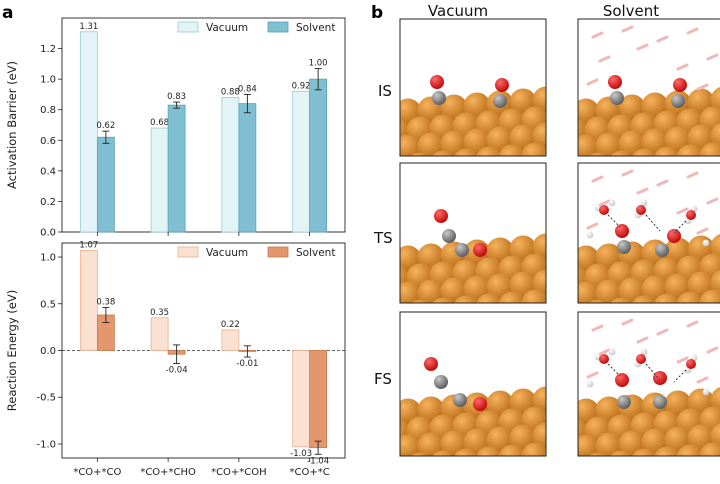 The height and width of the screenshot is (484, 720). What do you see at coordinates (176, 97) in the screenshot?
I see `data-label: 0.83` at bounding box center [176, 97].